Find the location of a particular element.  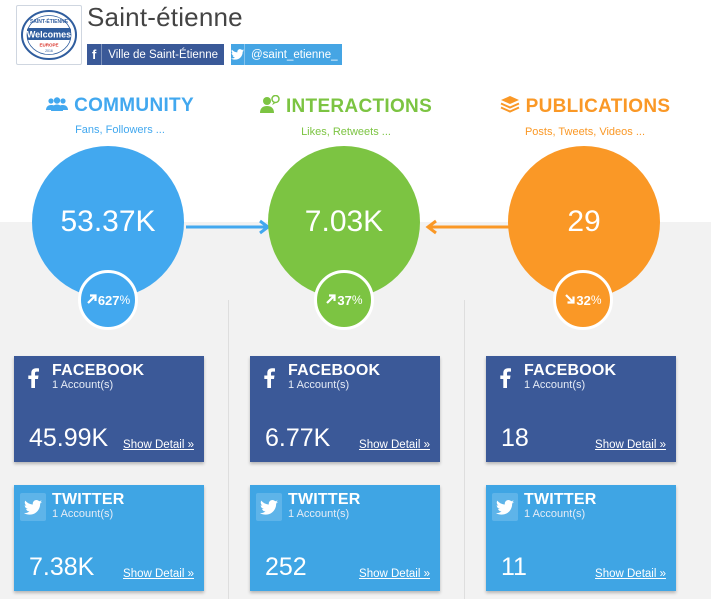

interactions-twitter-value: 252 is located at coordinates (286, 567).